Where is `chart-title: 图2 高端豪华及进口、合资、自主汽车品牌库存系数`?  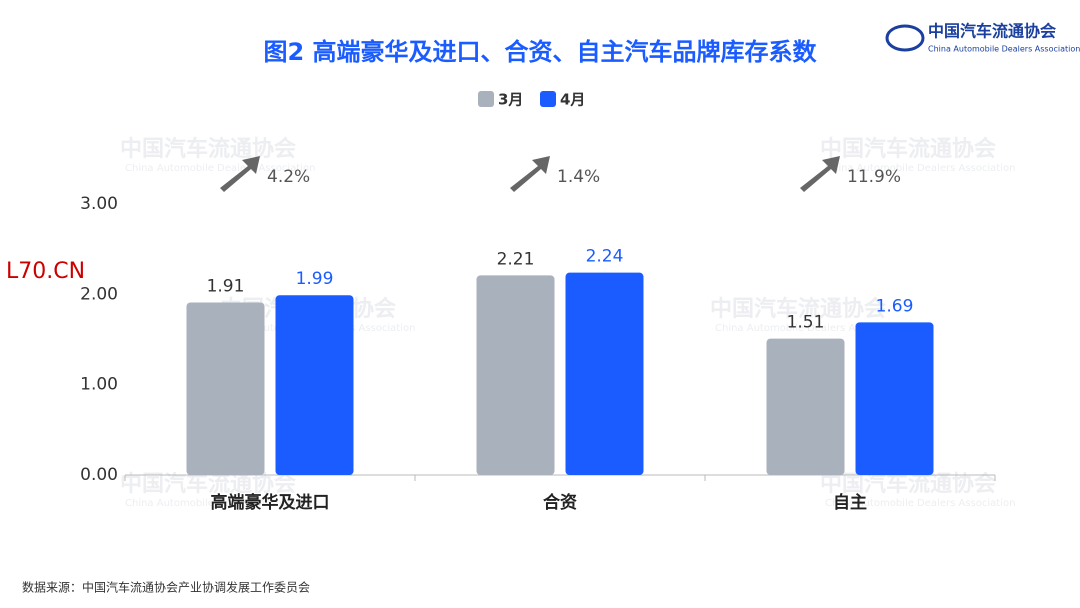
chart-title: 图2 高端豪华及进口、合资、自主汽车品牌库存系数 is located at coordinates (540, 52).